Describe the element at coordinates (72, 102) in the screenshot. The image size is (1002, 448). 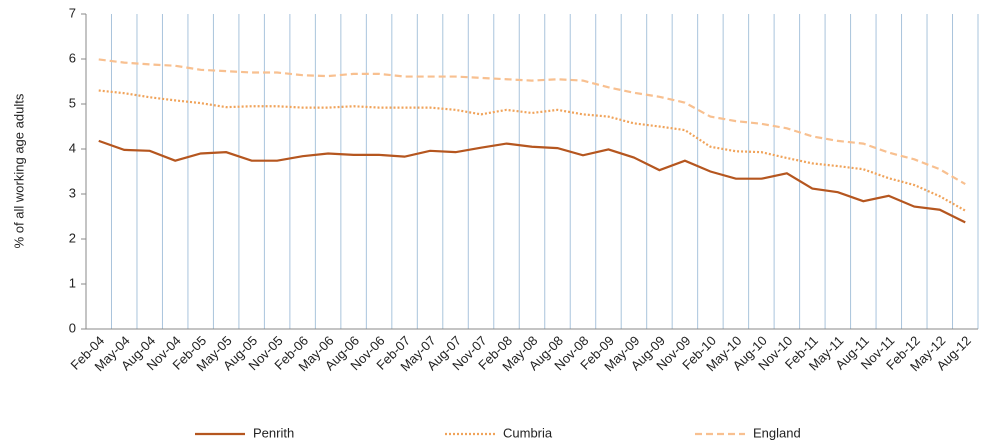
I see `y-tick-label: 5` at that location.